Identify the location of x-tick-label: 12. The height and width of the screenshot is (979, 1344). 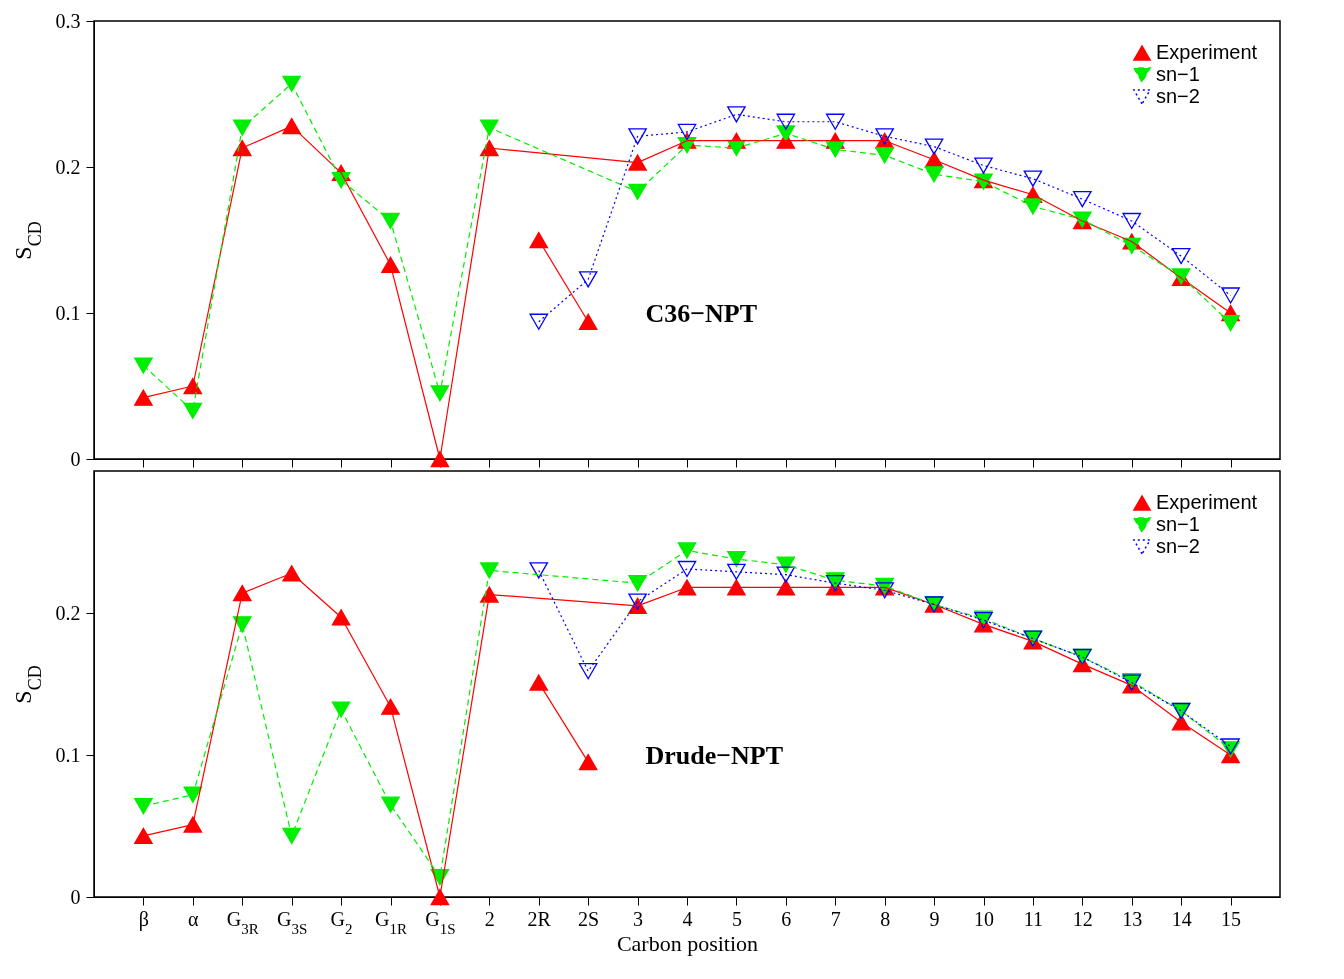
(1082, 918).